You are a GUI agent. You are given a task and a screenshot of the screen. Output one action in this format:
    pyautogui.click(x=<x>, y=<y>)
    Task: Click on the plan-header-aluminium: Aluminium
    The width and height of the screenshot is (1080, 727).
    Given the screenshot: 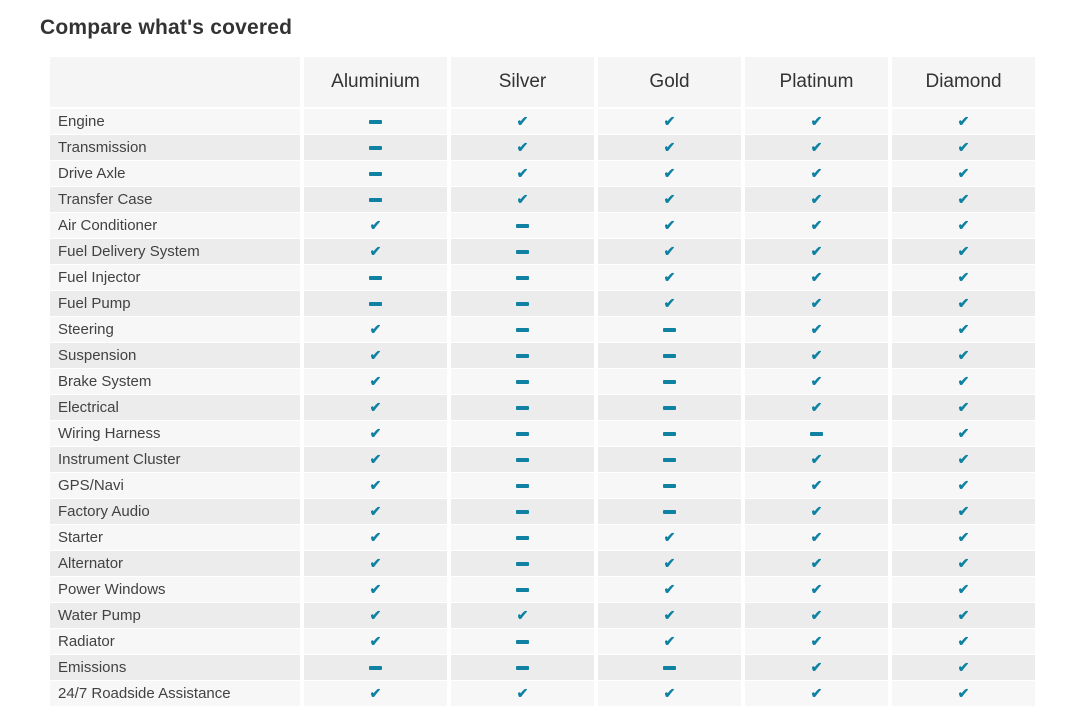 What is the action you would take?
    pyautogui.click(x=375, y=82)
    